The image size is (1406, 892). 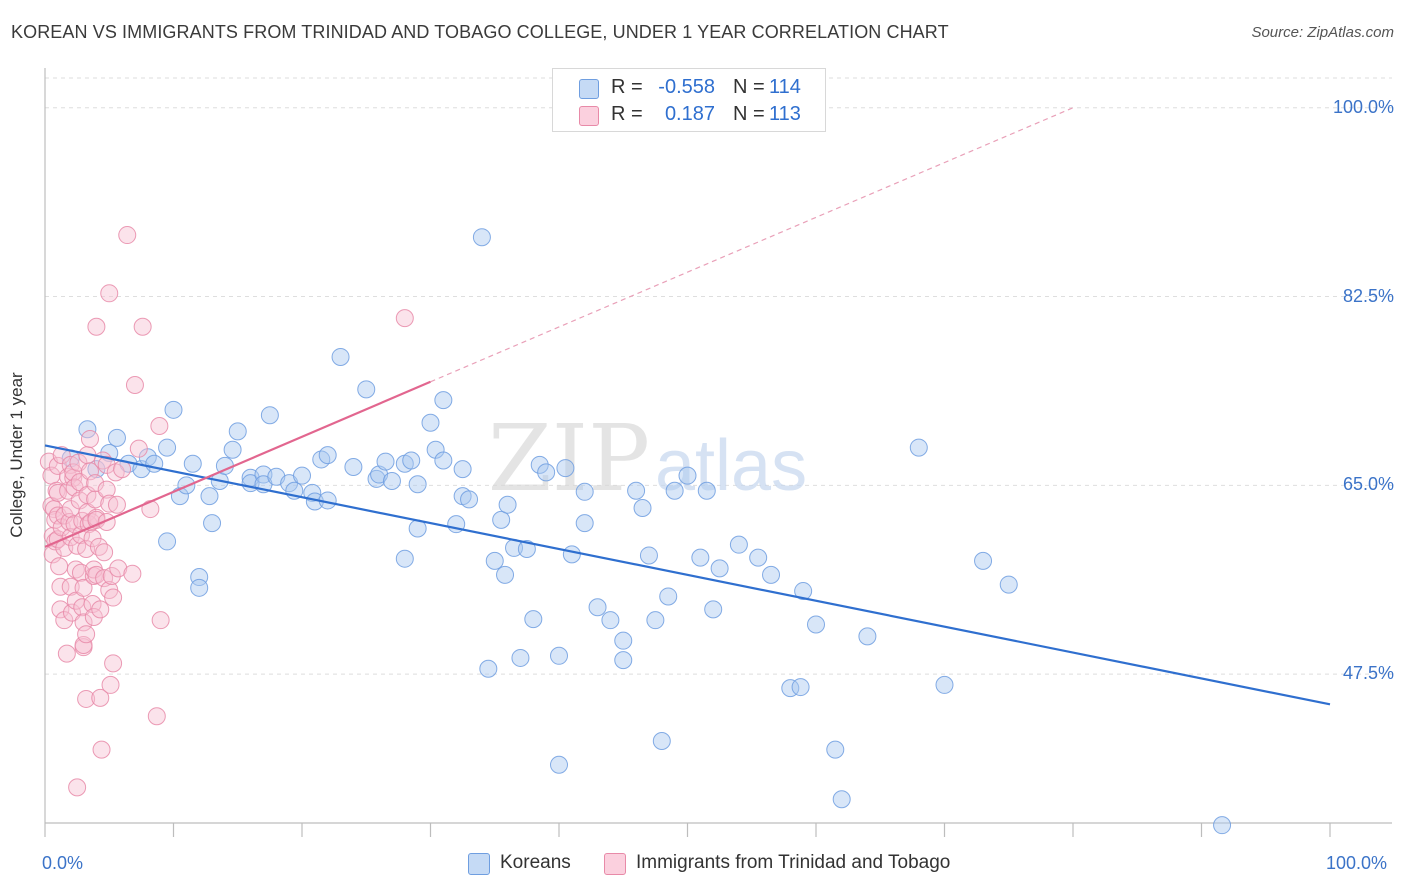 What do you see at coordinates (479, 864) in the screenshot?
I see `legend-swatch-koreans` at bounding box center [479, 864].